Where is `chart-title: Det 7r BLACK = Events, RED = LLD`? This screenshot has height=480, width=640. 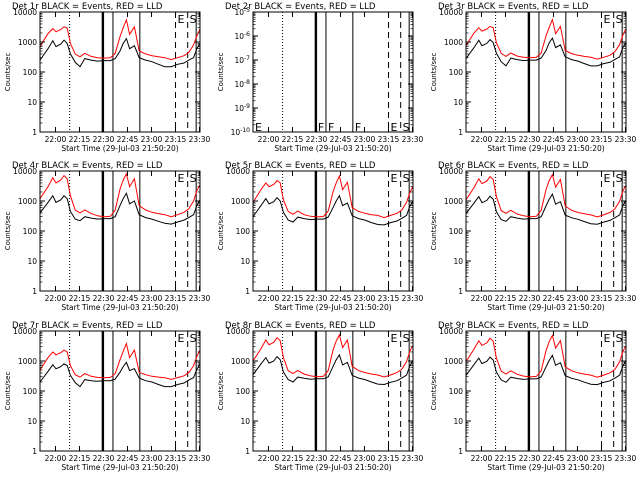
chart-title: Det 7r BLACK = Events, RED = LLD is located at coordinates (87, 326).